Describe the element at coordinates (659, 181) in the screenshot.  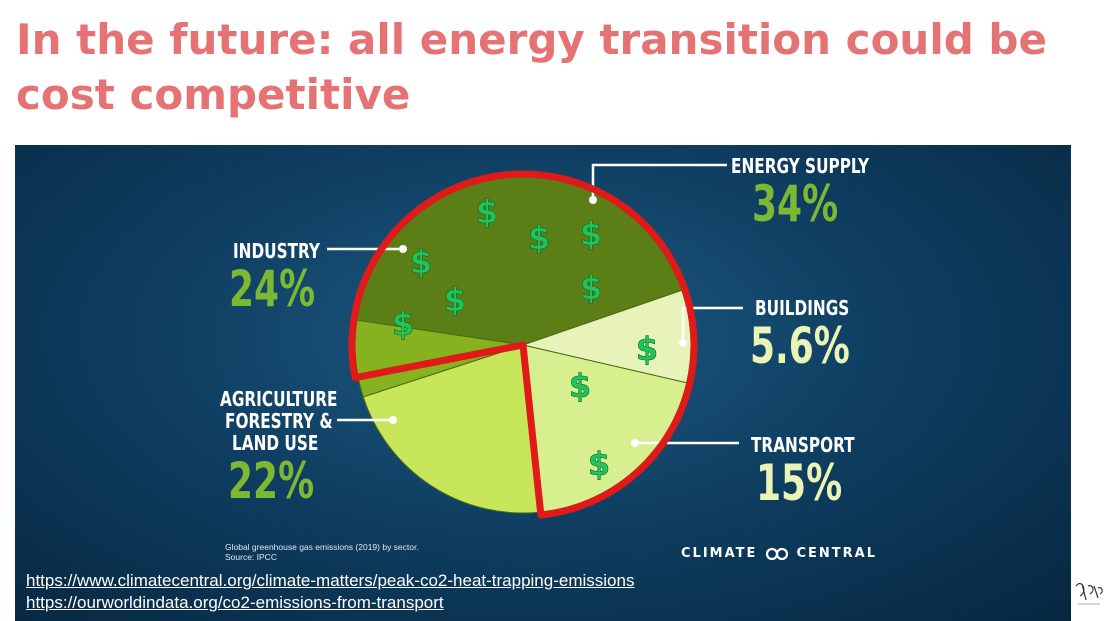
I see `leader-line-energy` at that location.